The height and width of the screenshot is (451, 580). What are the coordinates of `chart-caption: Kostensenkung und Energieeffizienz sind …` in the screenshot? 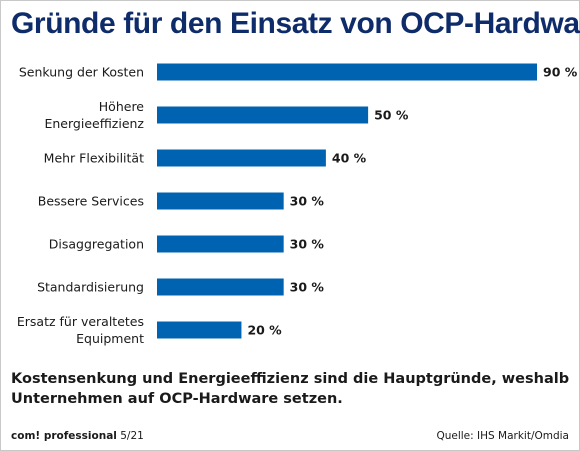 It's located at (290, 389).